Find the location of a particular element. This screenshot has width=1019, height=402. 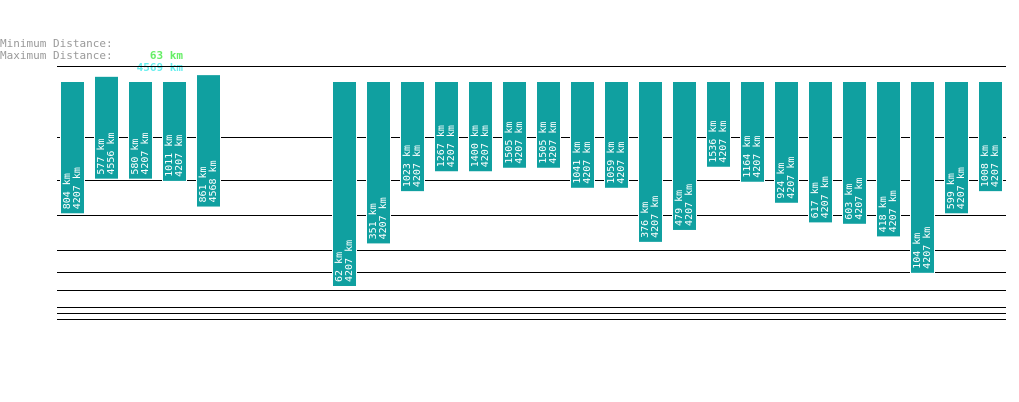

bar-16: 1536 km 4207 km is located at coordinates (718, 124).